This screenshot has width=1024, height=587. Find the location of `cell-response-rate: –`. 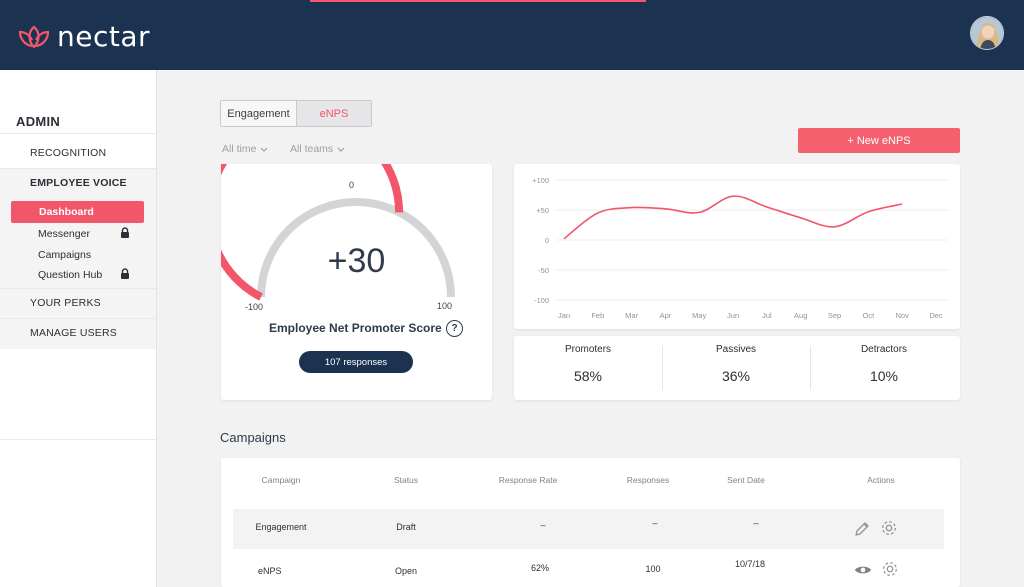

cell-response-rate: – is located at coordinates (543, 525).